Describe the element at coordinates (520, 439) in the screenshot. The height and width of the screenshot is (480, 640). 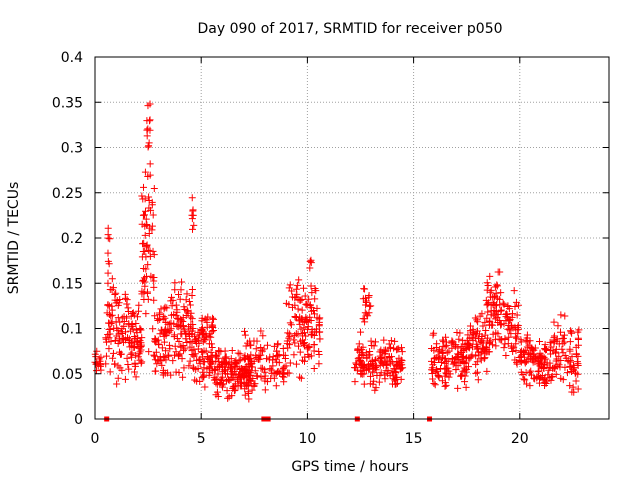
I see `x-tick-label: 20` at that location.